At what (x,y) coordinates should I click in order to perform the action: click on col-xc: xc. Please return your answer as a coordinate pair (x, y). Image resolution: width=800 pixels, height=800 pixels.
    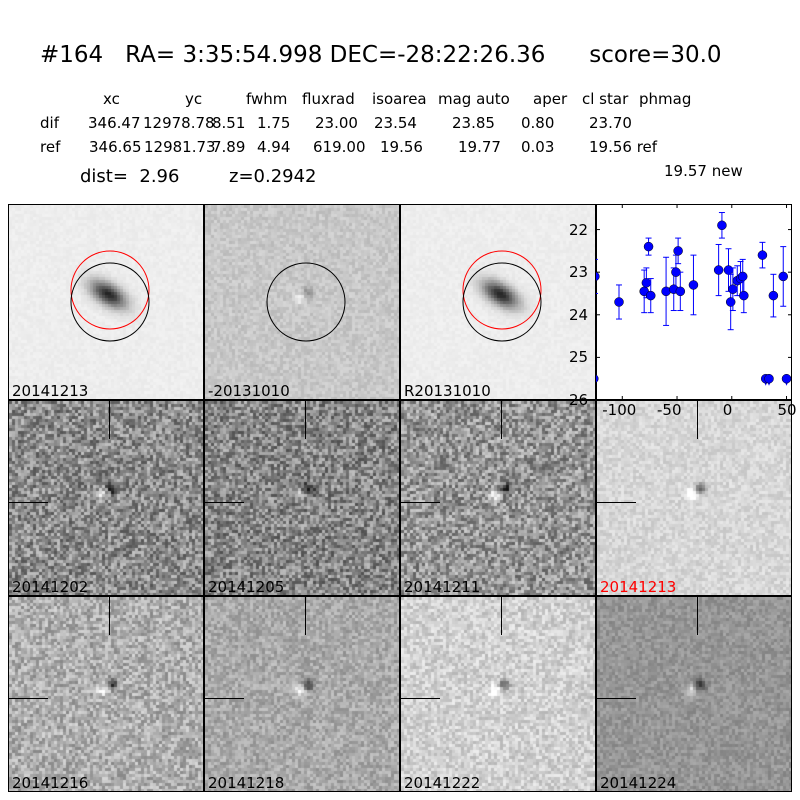
    Looking at the image, I should click on (111, 99).